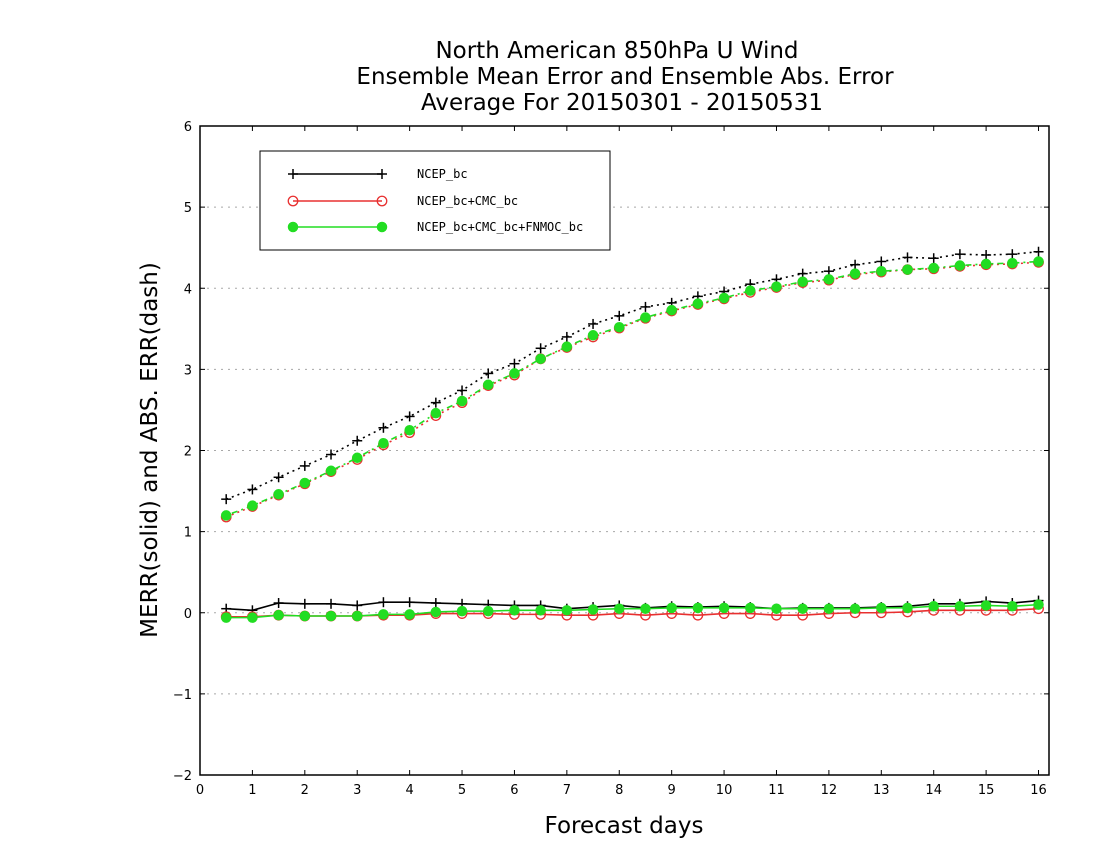 This screenshot has width=1100, height=850. What do you see at coordinates (188, 370) in the screenshot?
I see `y-tick-label: 3` at bounding box center [188, 370].